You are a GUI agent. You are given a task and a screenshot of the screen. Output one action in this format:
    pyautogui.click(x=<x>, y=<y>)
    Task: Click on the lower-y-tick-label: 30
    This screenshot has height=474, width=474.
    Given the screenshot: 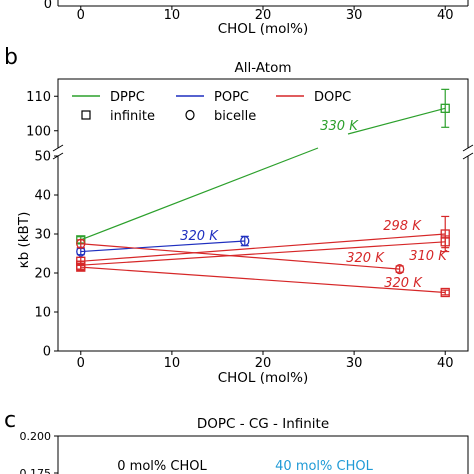 What is the action you would take?
    pyautogui.click(x=42, y=235)
    